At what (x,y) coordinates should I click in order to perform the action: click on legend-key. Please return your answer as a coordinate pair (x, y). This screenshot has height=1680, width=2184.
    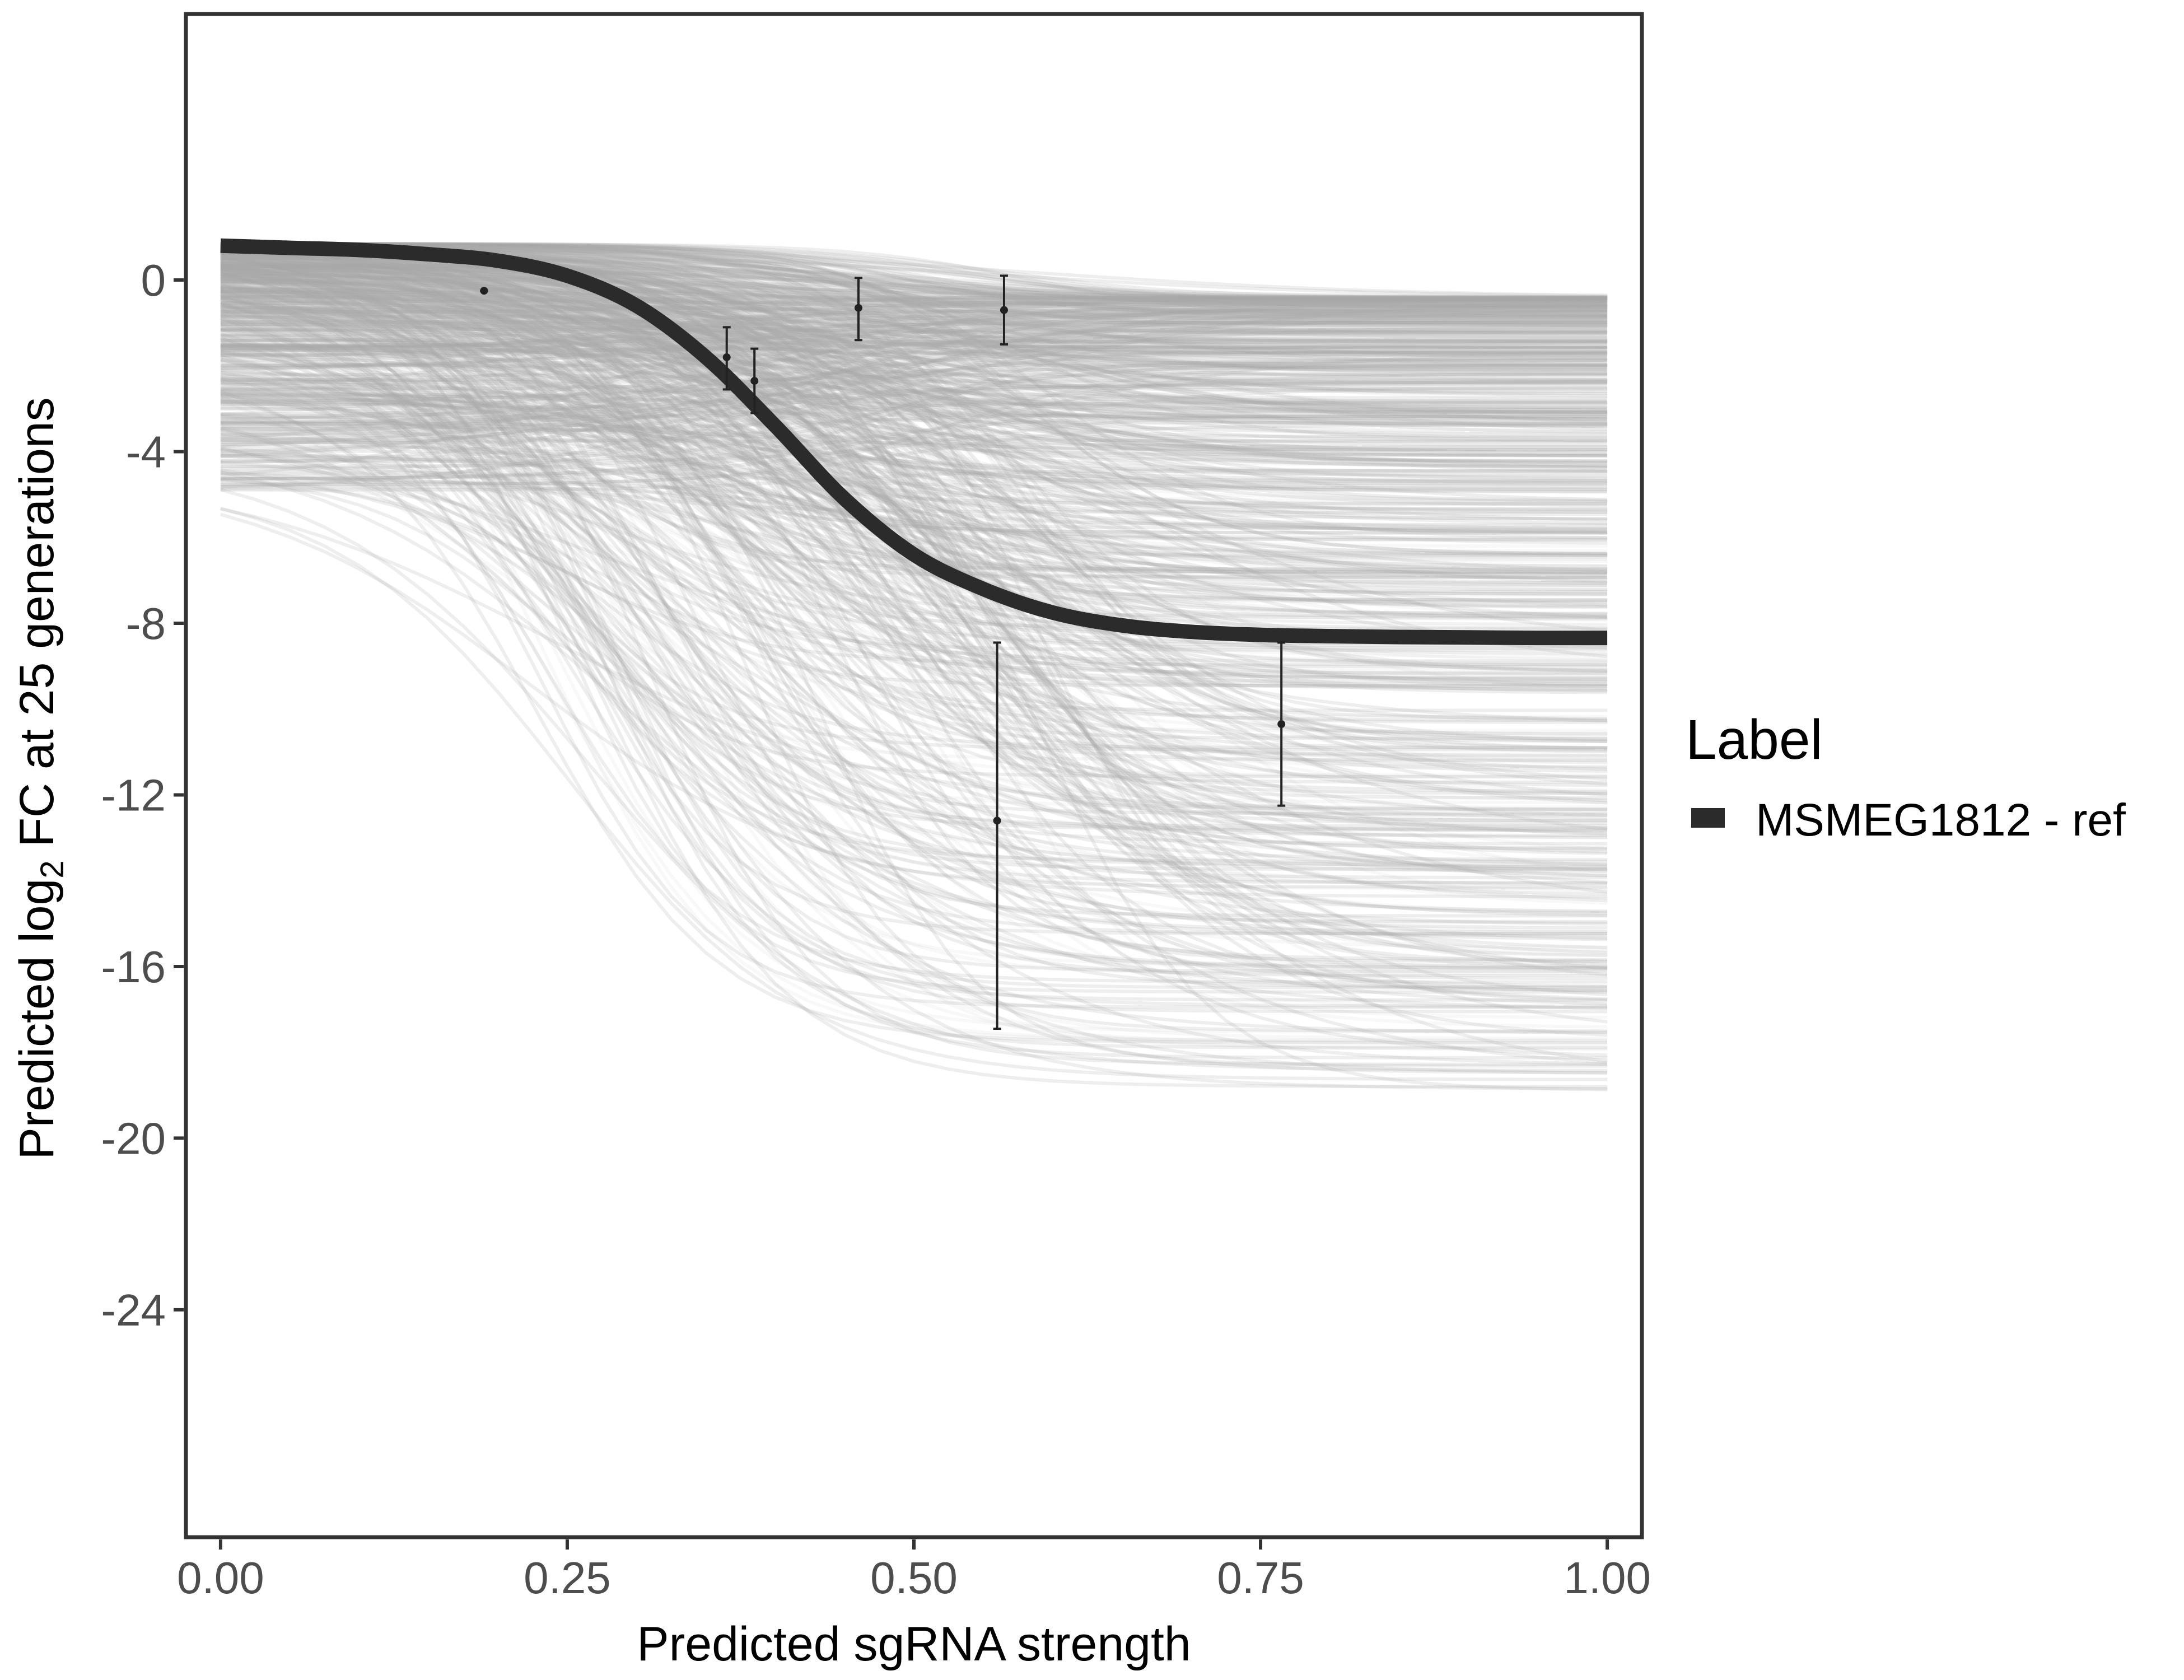
    Looking at the image, I should click on (1708, 818).